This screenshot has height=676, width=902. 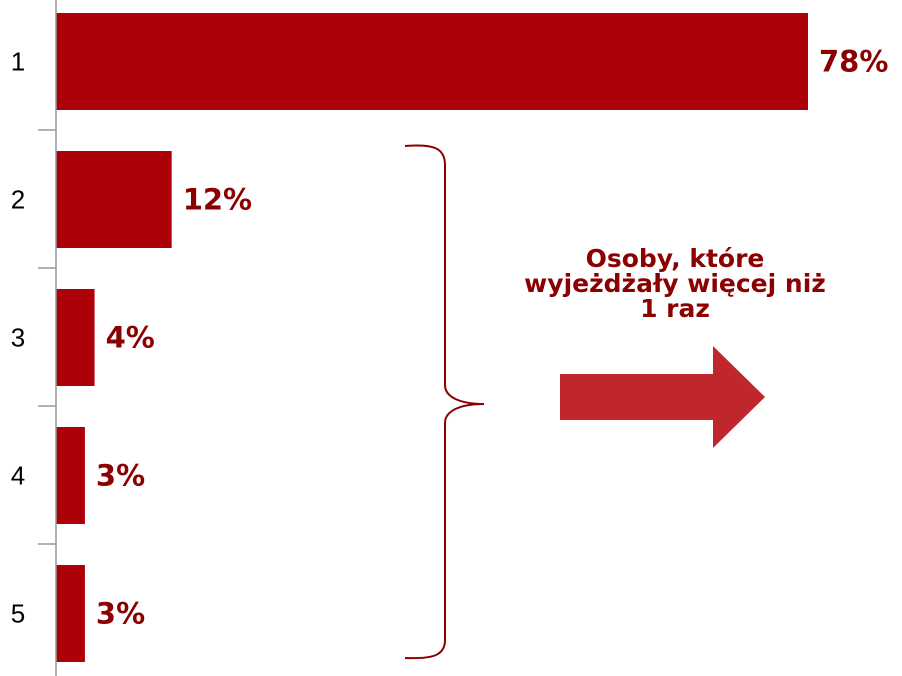 What do you see at coordinates (853, 62) in the screenshot?
I see `value-label-1: 78%` at bounding box center [853, 62].